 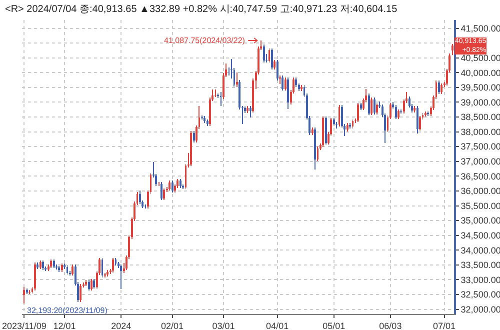 What do you see at coordinates (277, 325) in the screenshot?
I see `x-tick-label: 04/01` at bounding box center [277, 325].